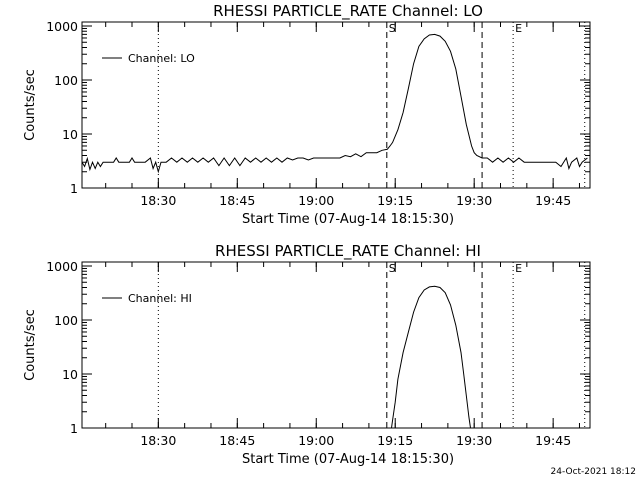 The height and width of the screenshot is (480, 640). Describe the element at coordinates (348, 11) in the screenshot. I see `chart-title: RHESSI PARTICLE_RATE Channel: LO` at that location.